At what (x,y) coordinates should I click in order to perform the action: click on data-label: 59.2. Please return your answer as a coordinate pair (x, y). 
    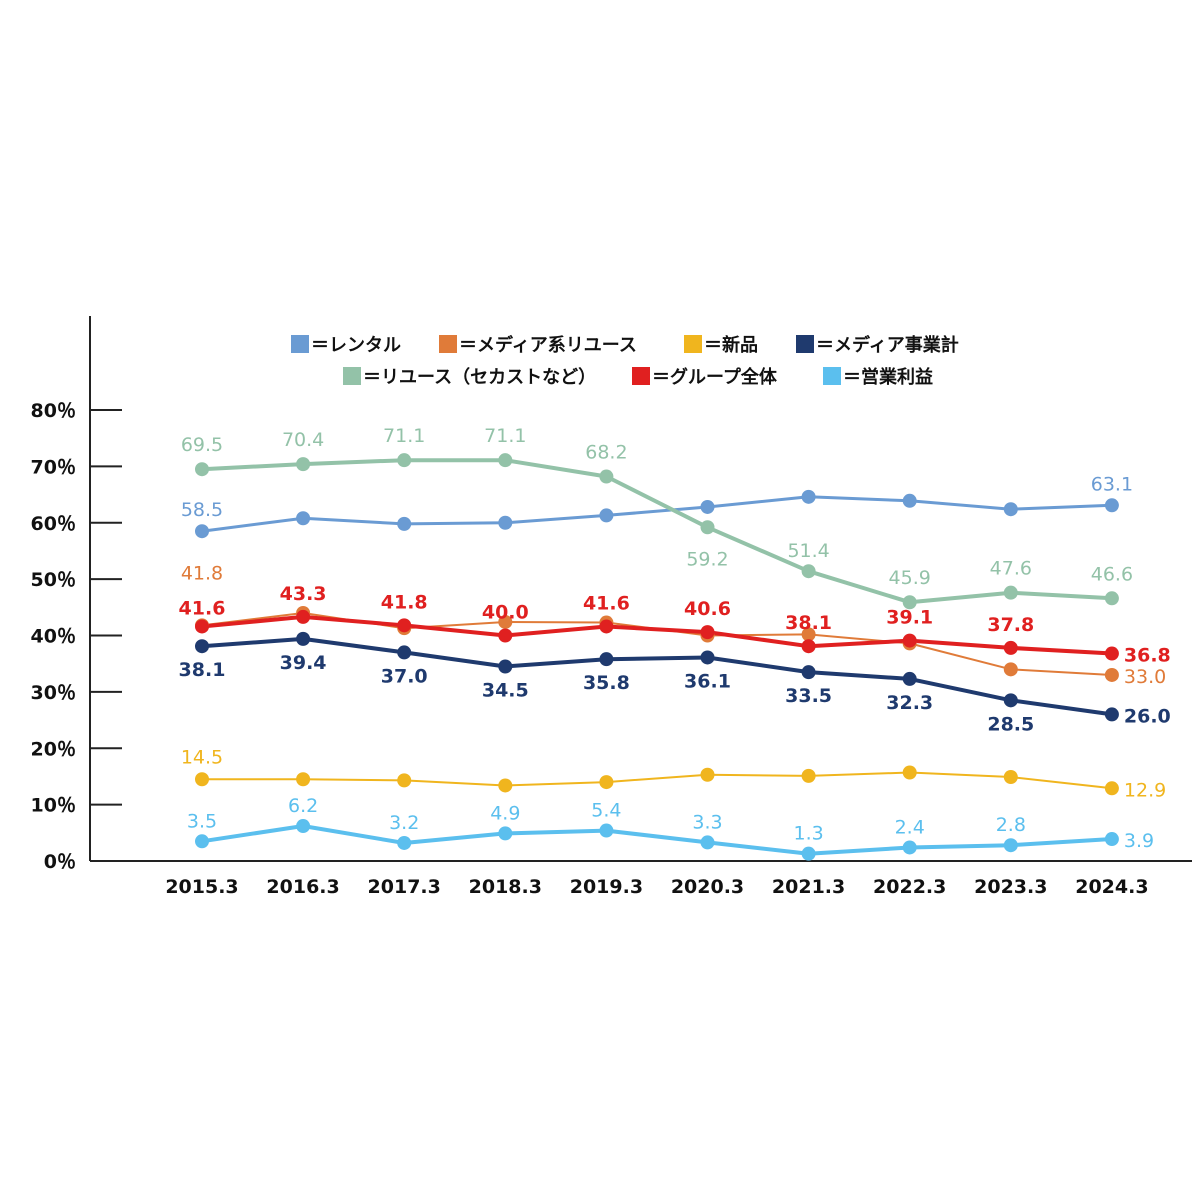
    Looking at the image, I should click on (707, 559).